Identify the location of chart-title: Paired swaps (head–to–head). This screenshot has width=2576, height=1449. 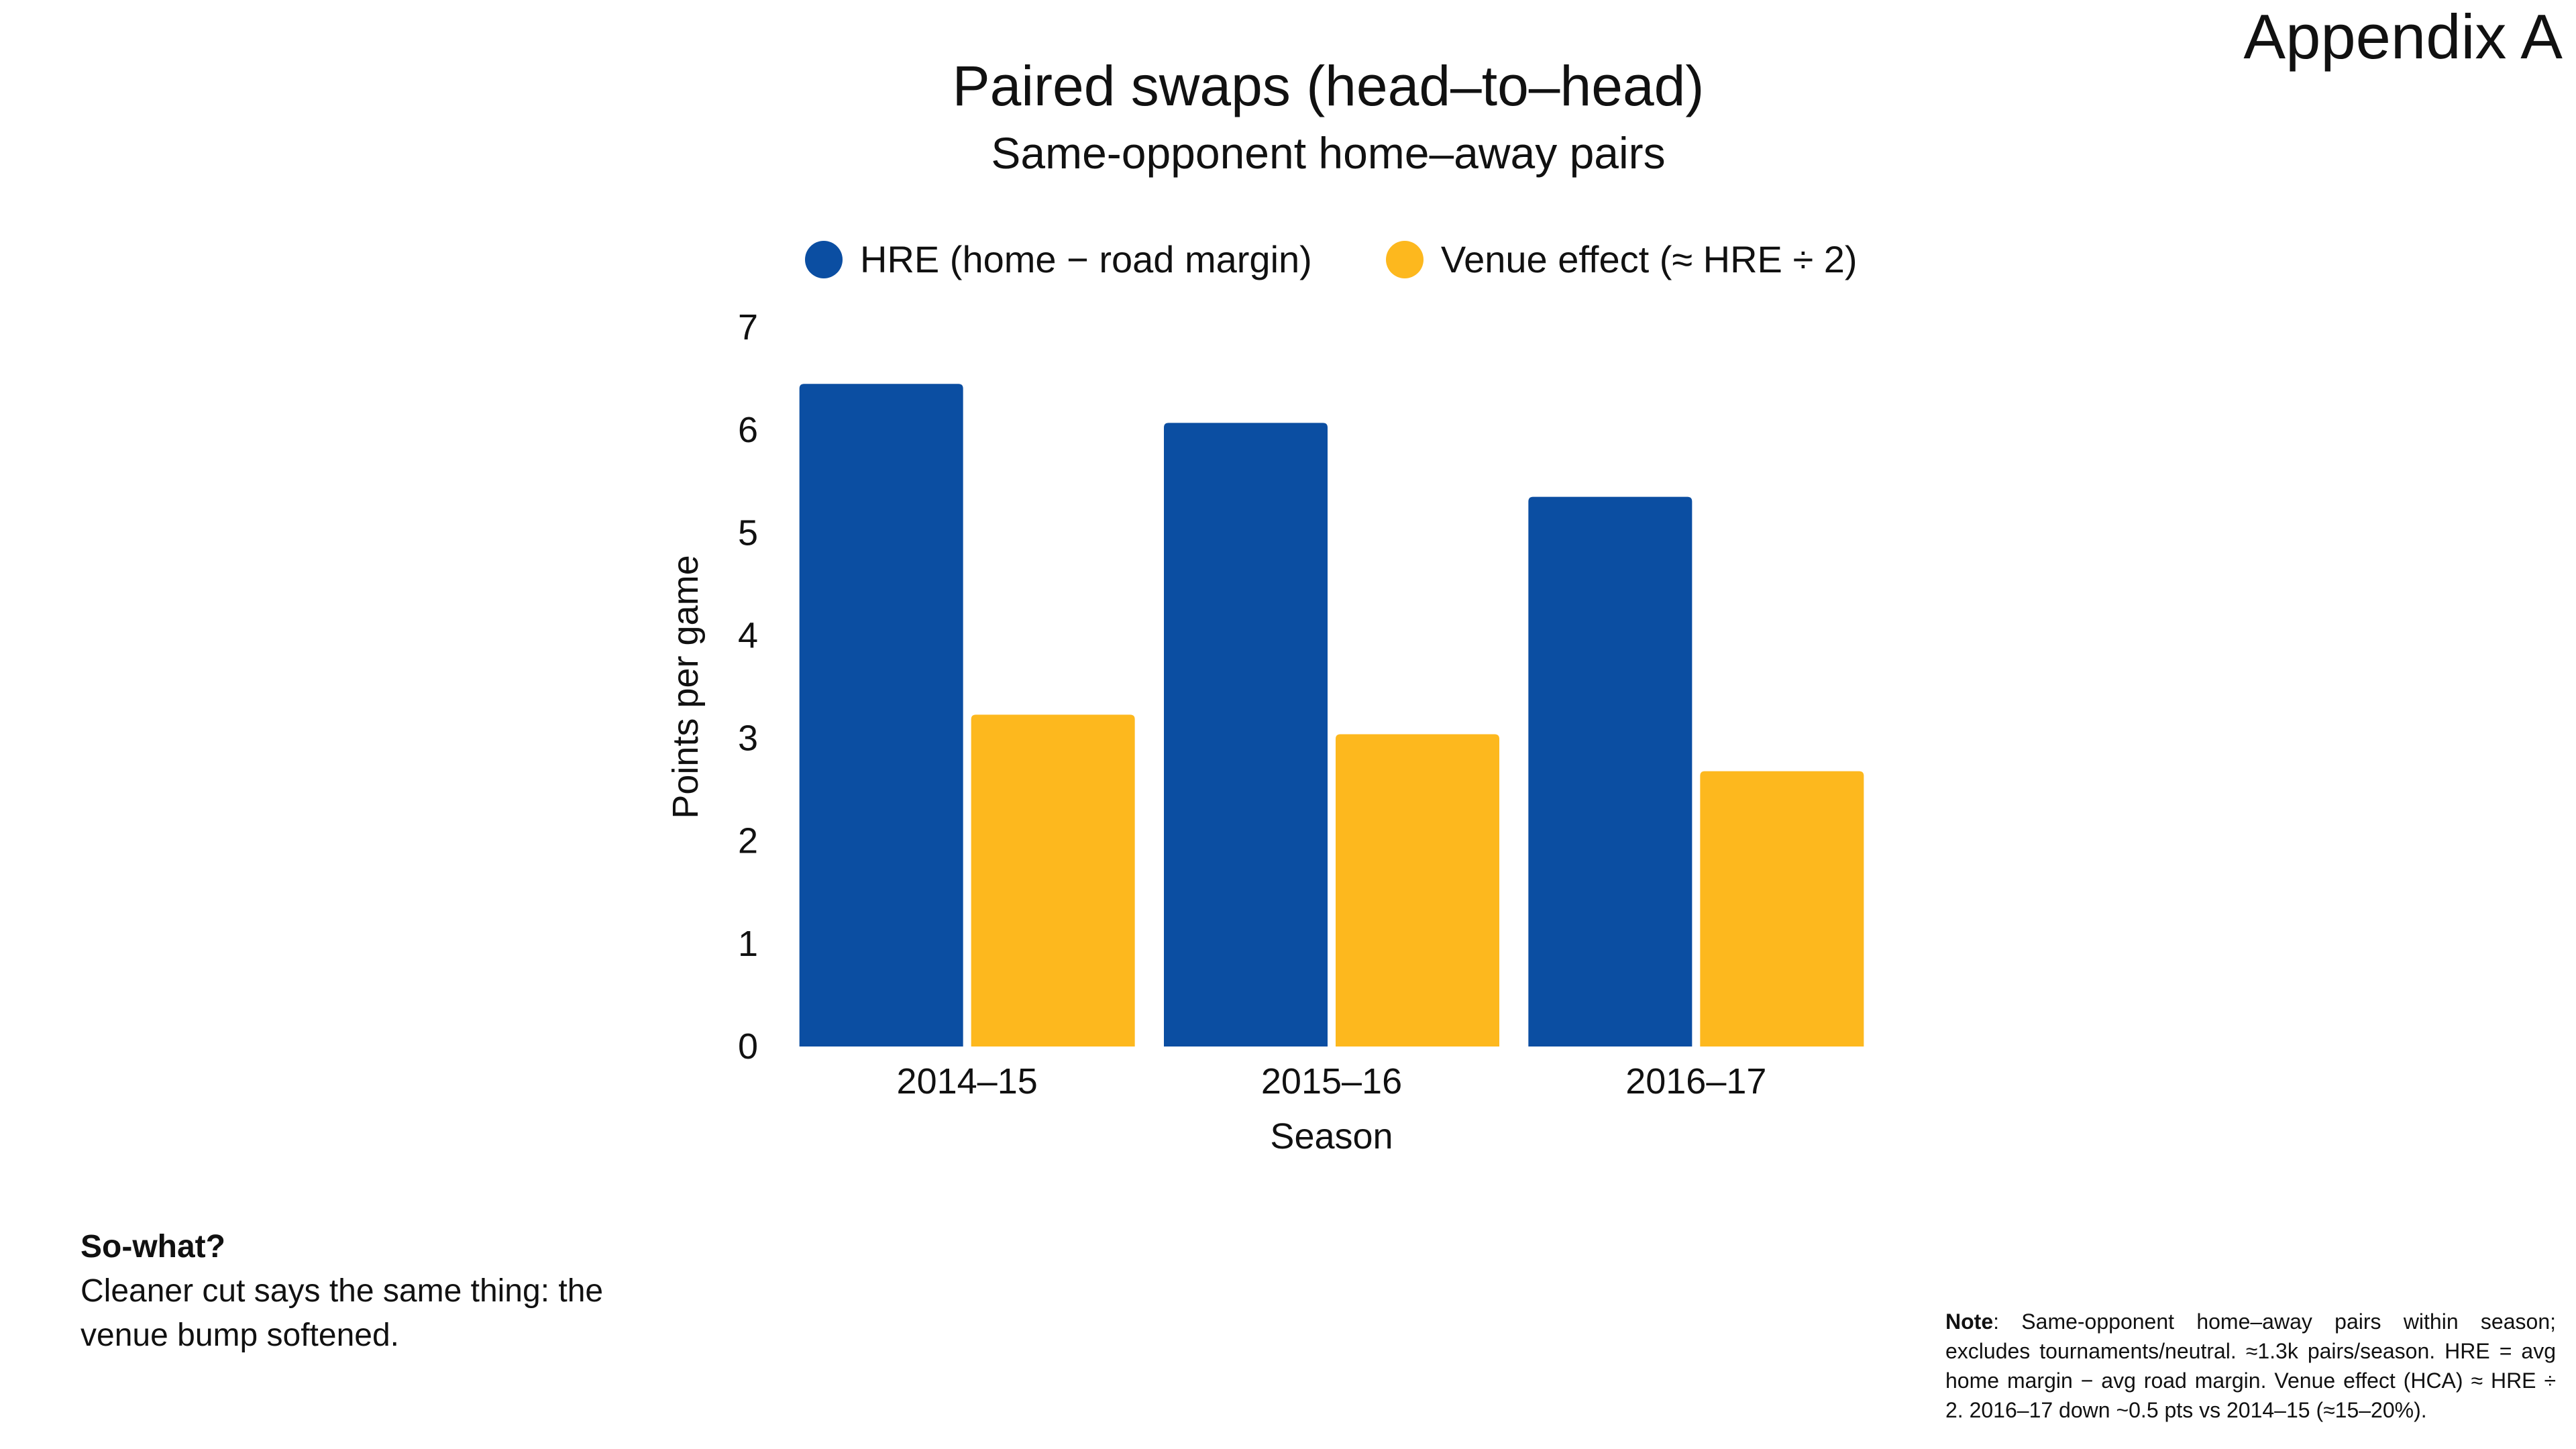
(1328, 85).